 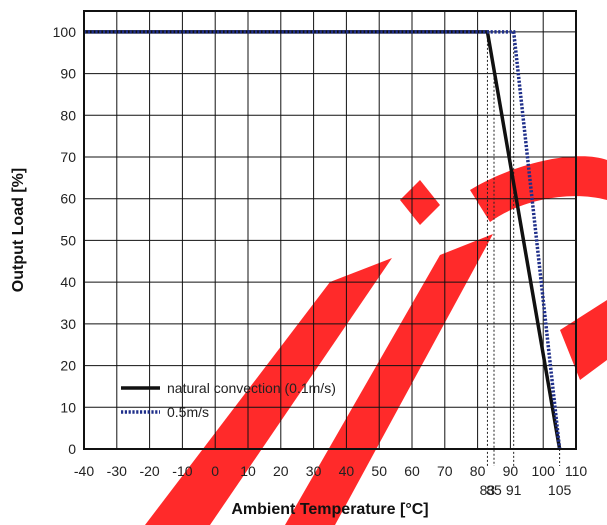 What do you see at coordinates (347, 471) in the screenshot?
I see `x-tick-label: 40` at bounding box center [347, 471].